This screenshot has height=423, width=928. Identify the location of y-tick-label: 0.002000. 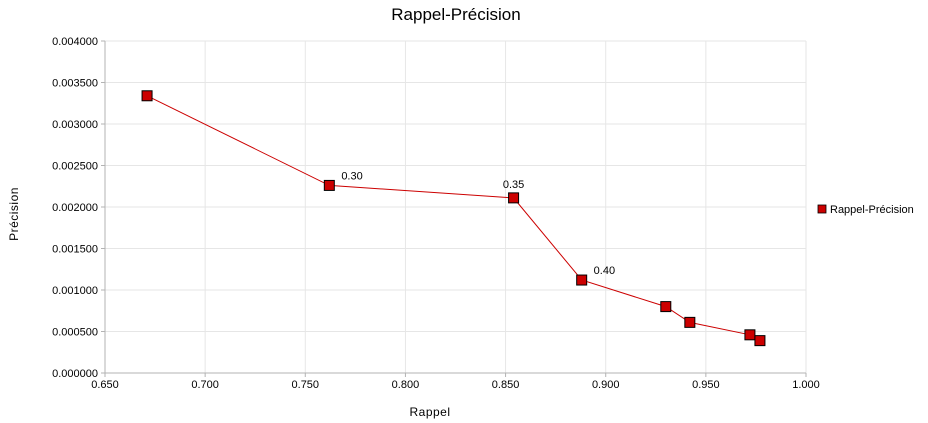
(75, 208).